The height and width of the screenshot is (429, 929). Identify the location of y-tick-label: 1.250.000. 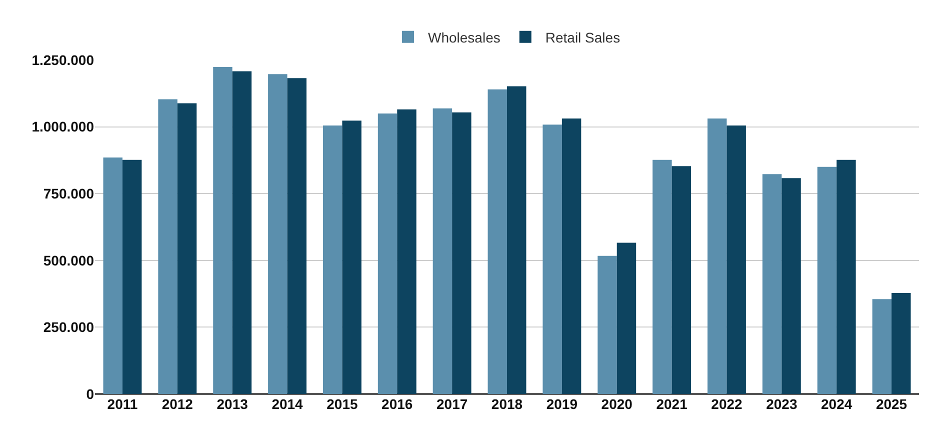
(63, 60).